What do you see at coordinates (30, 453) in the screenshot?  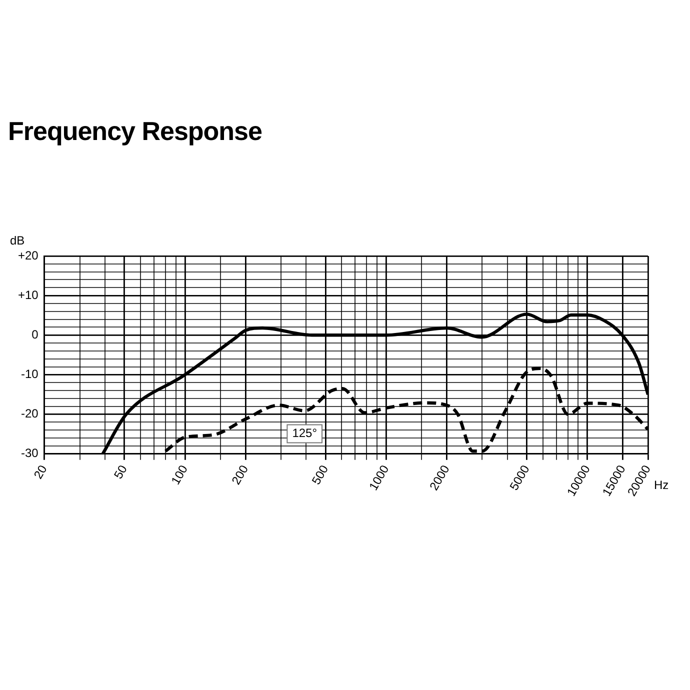 I see `y-tick-label: -30` at bounding box center [30, 453].